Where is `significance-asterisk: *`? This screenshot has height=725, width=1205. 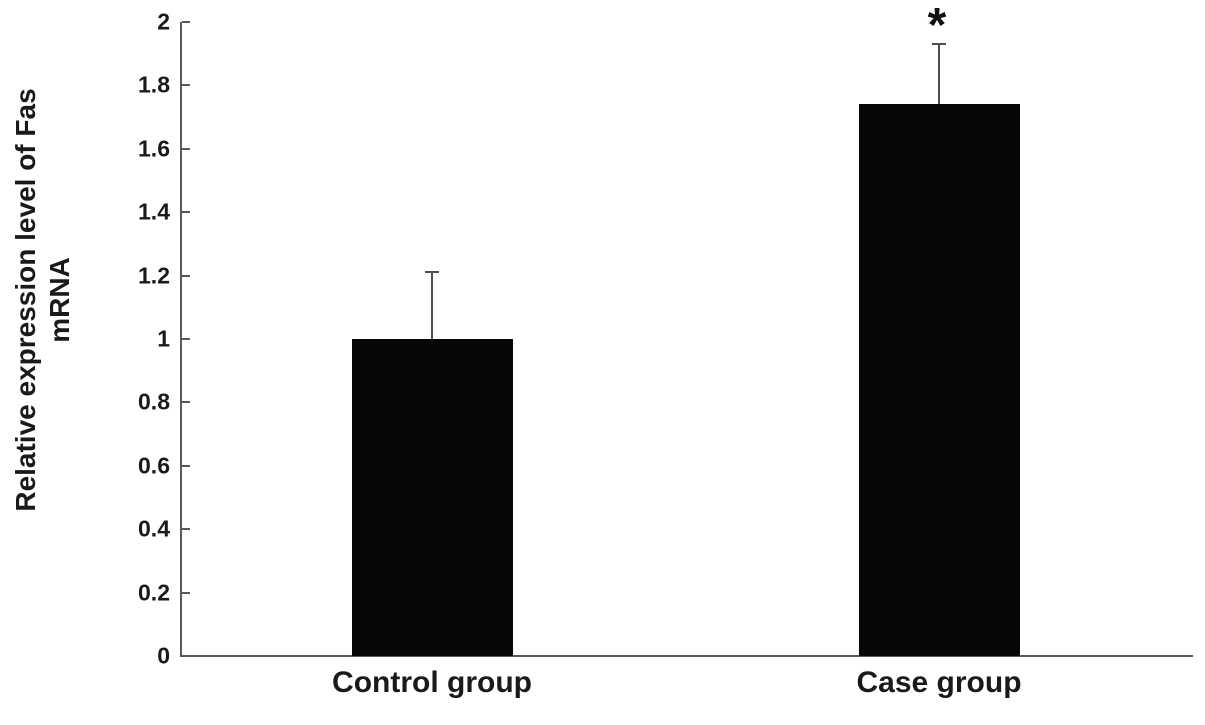
significance-asterisk: * is located at coordinates (937, 26).